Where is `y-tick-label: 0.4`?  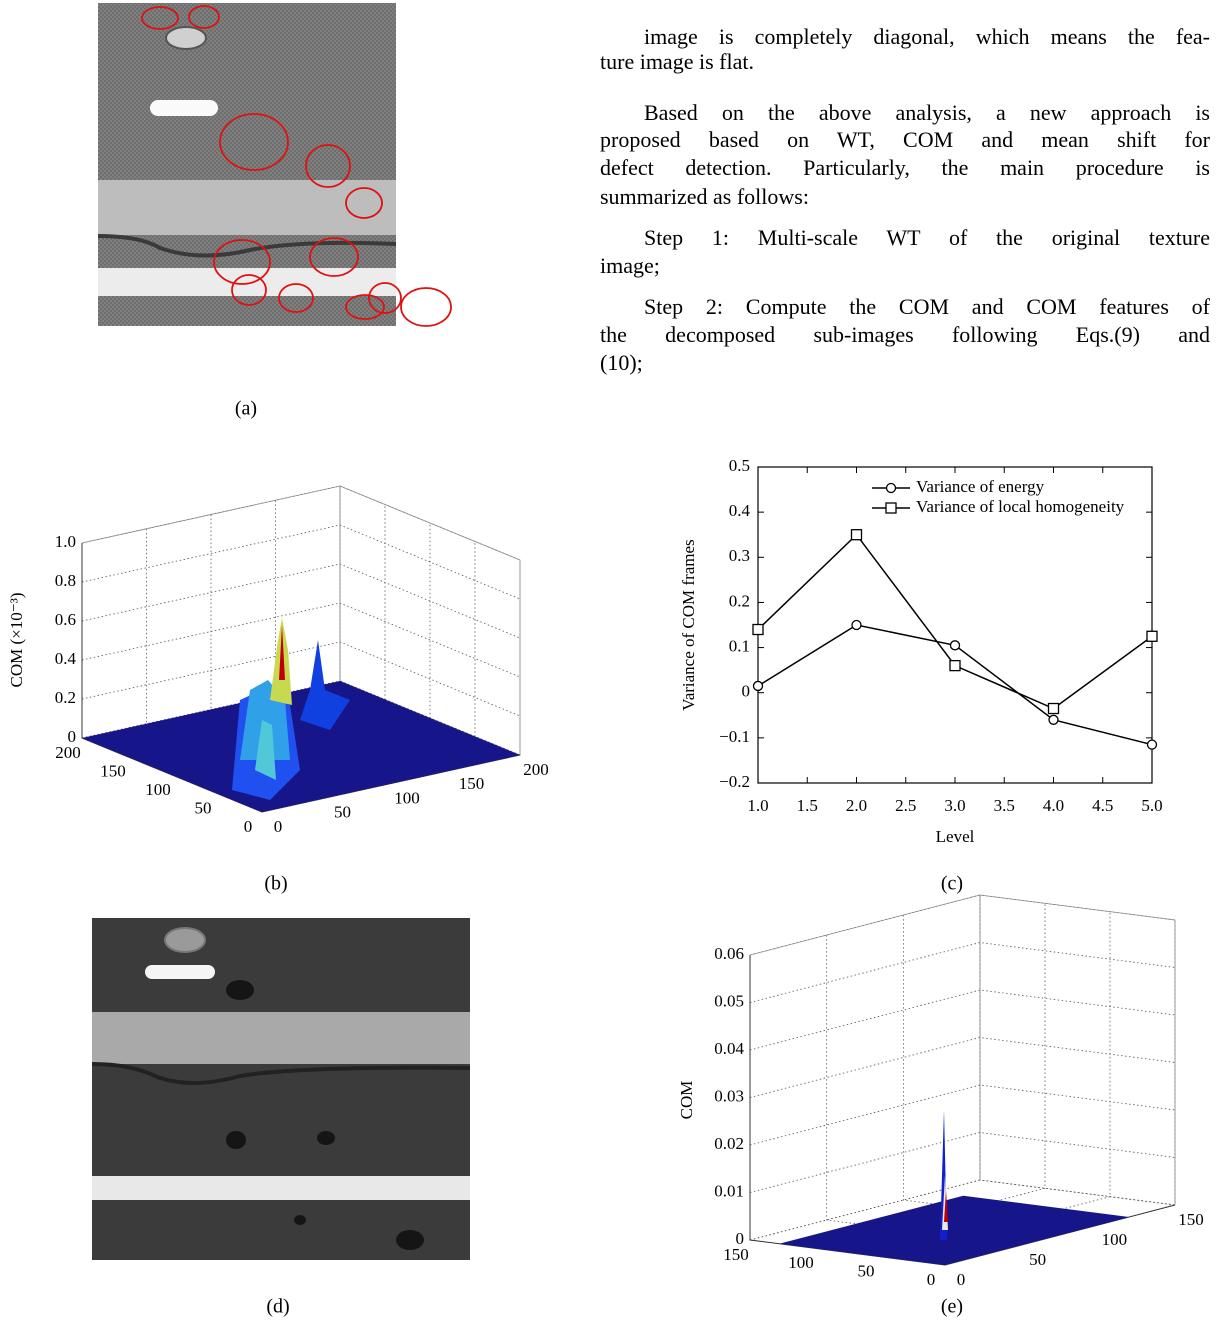
y-tick-label: 0.4 is located at coordinates (740, 510).